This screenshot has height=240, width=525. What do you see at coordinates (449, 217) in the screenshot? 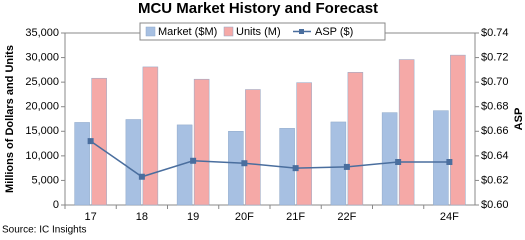
I see `x-tick-label: 24F` at bounding box center [449, 217].